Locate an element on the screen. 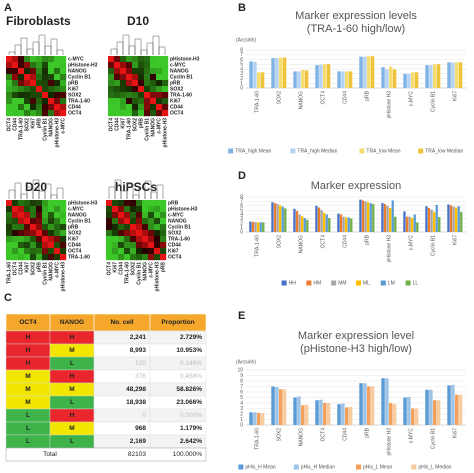  x-tick-label: pRB is located at coordinates (367, 432).